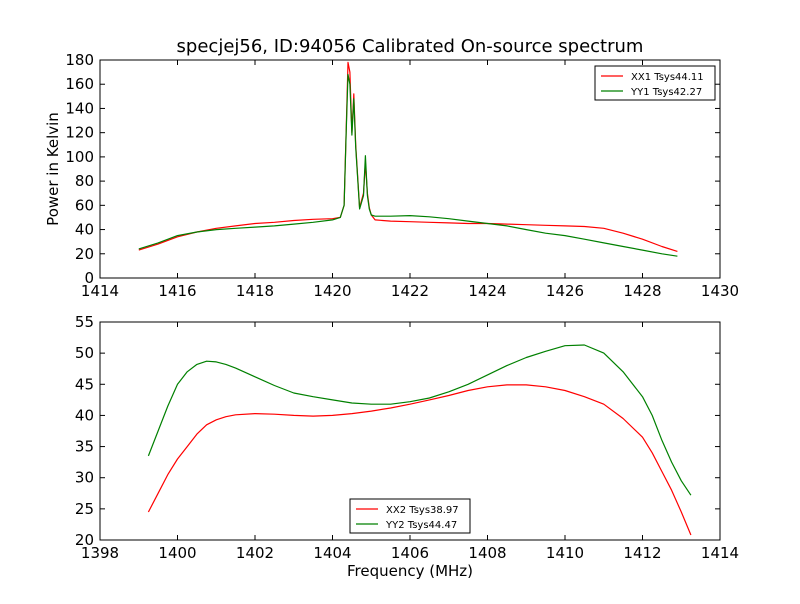 The height and width of the screenshot is (604, 800). I want to click on y-tick-label: 180, so click(79, 60).